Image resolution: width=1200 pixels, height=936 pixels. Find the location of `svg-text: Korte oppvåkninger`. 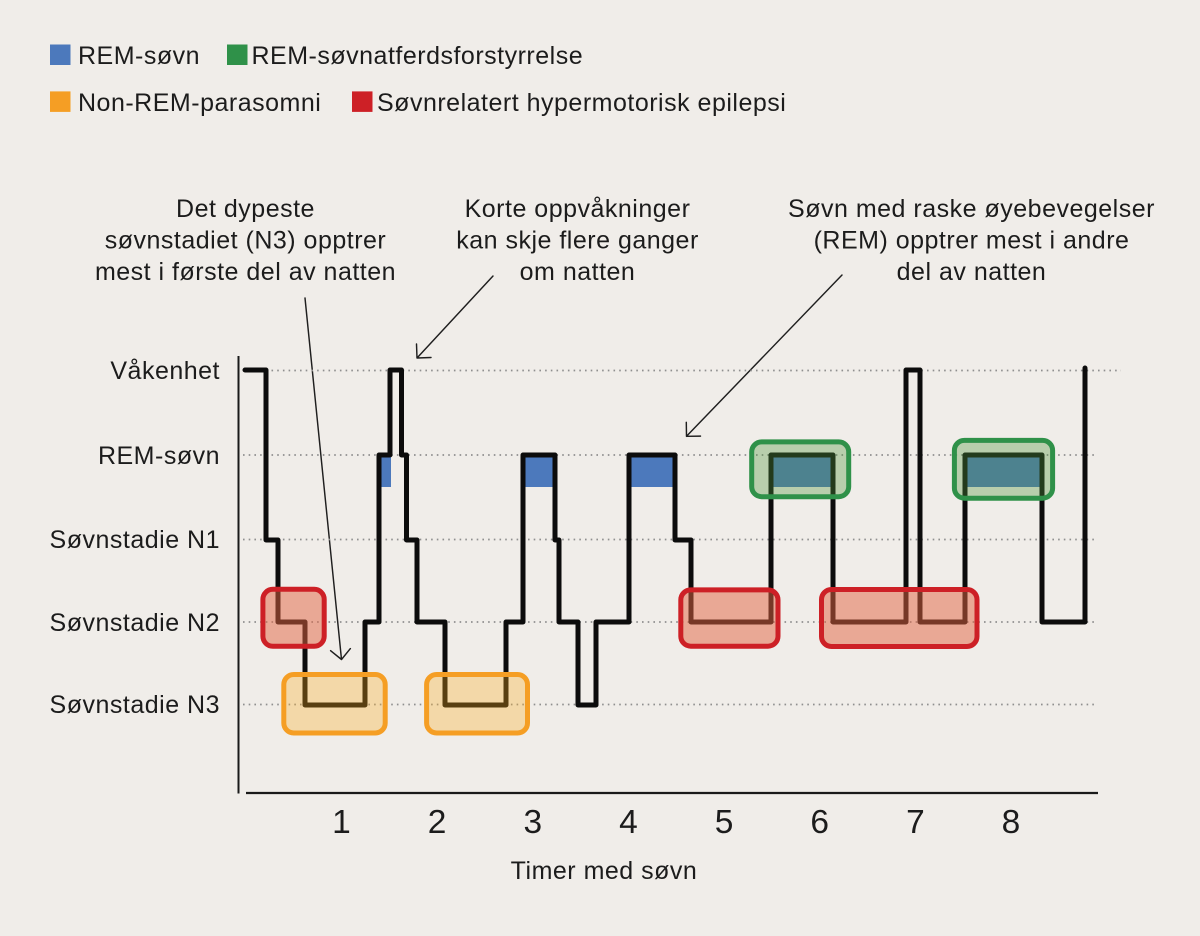

svg-text: Korte oppvåkninger is located at coordinates (578, 209).